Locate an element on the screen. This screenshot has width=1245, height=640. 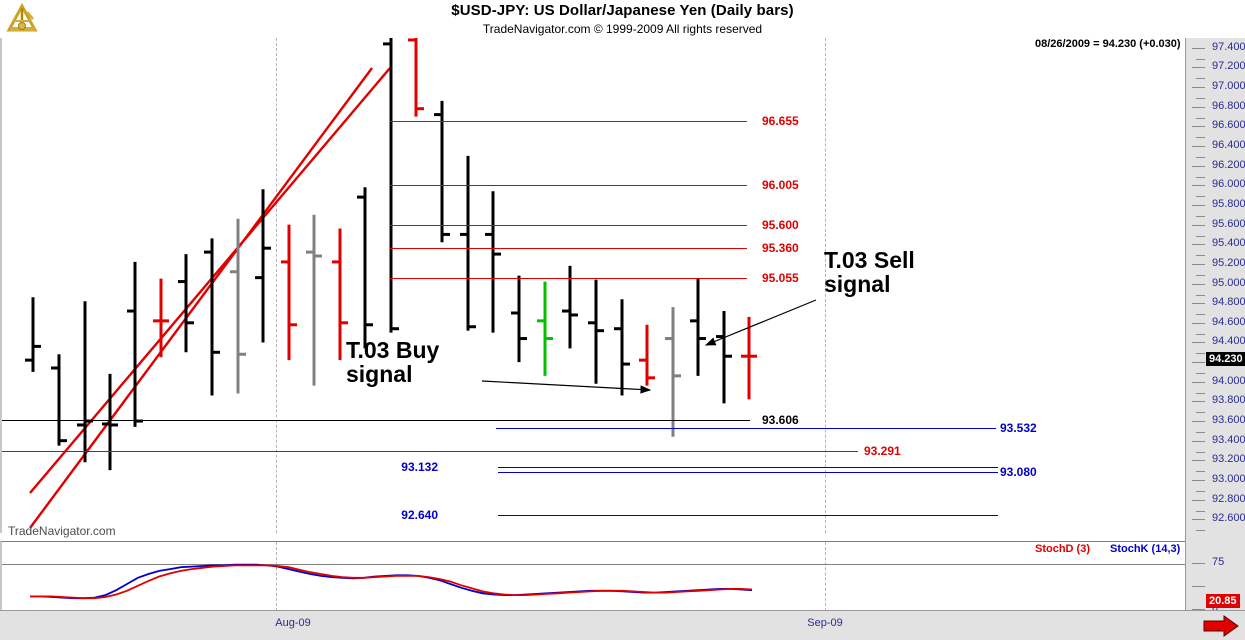
level-95055-label: 95.055 is located at coordinates (780, 278).